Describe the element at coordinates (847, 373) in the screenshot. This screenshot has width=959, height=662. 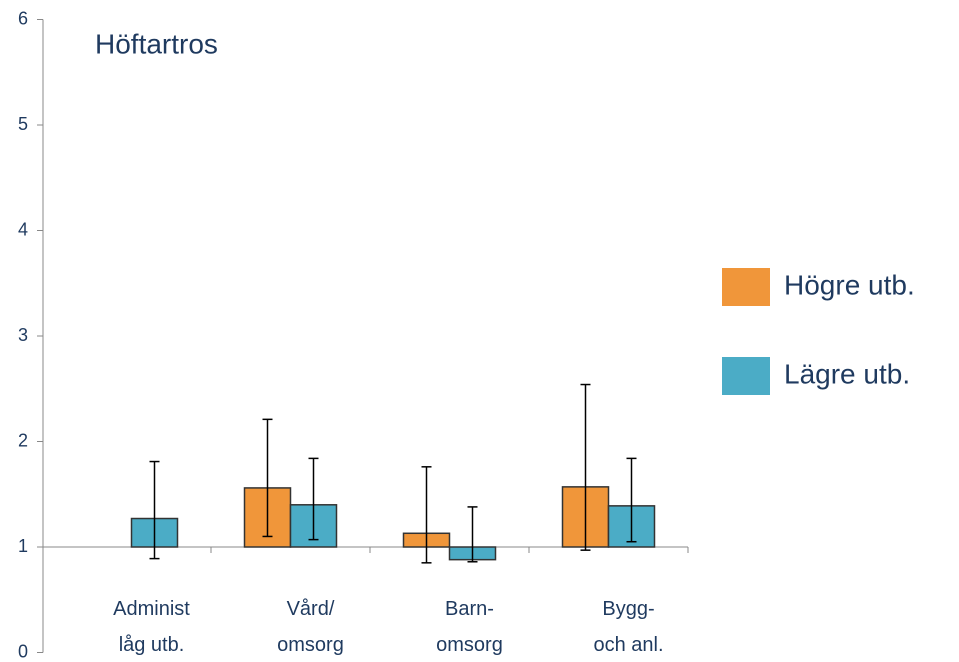
I see `legend-label: Lägre utb.` at that location.